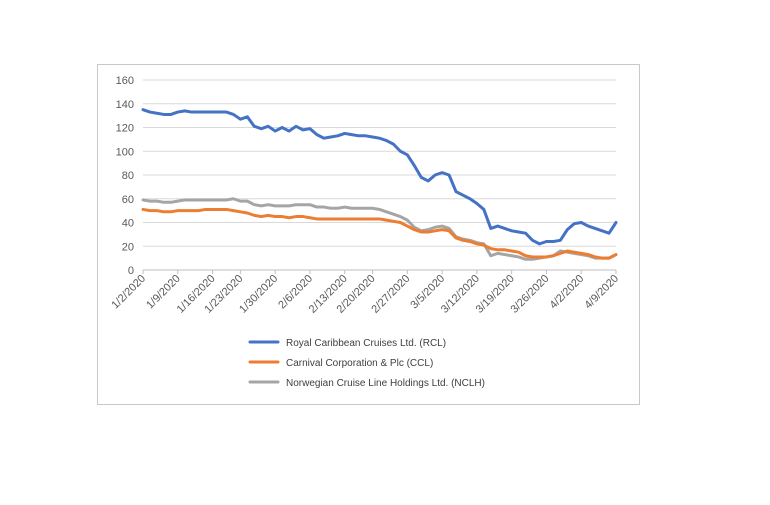  Describe the element at coordinates (390, 294) in the screenshot. I see `x-tick-label: 2/27/2020` at that location.